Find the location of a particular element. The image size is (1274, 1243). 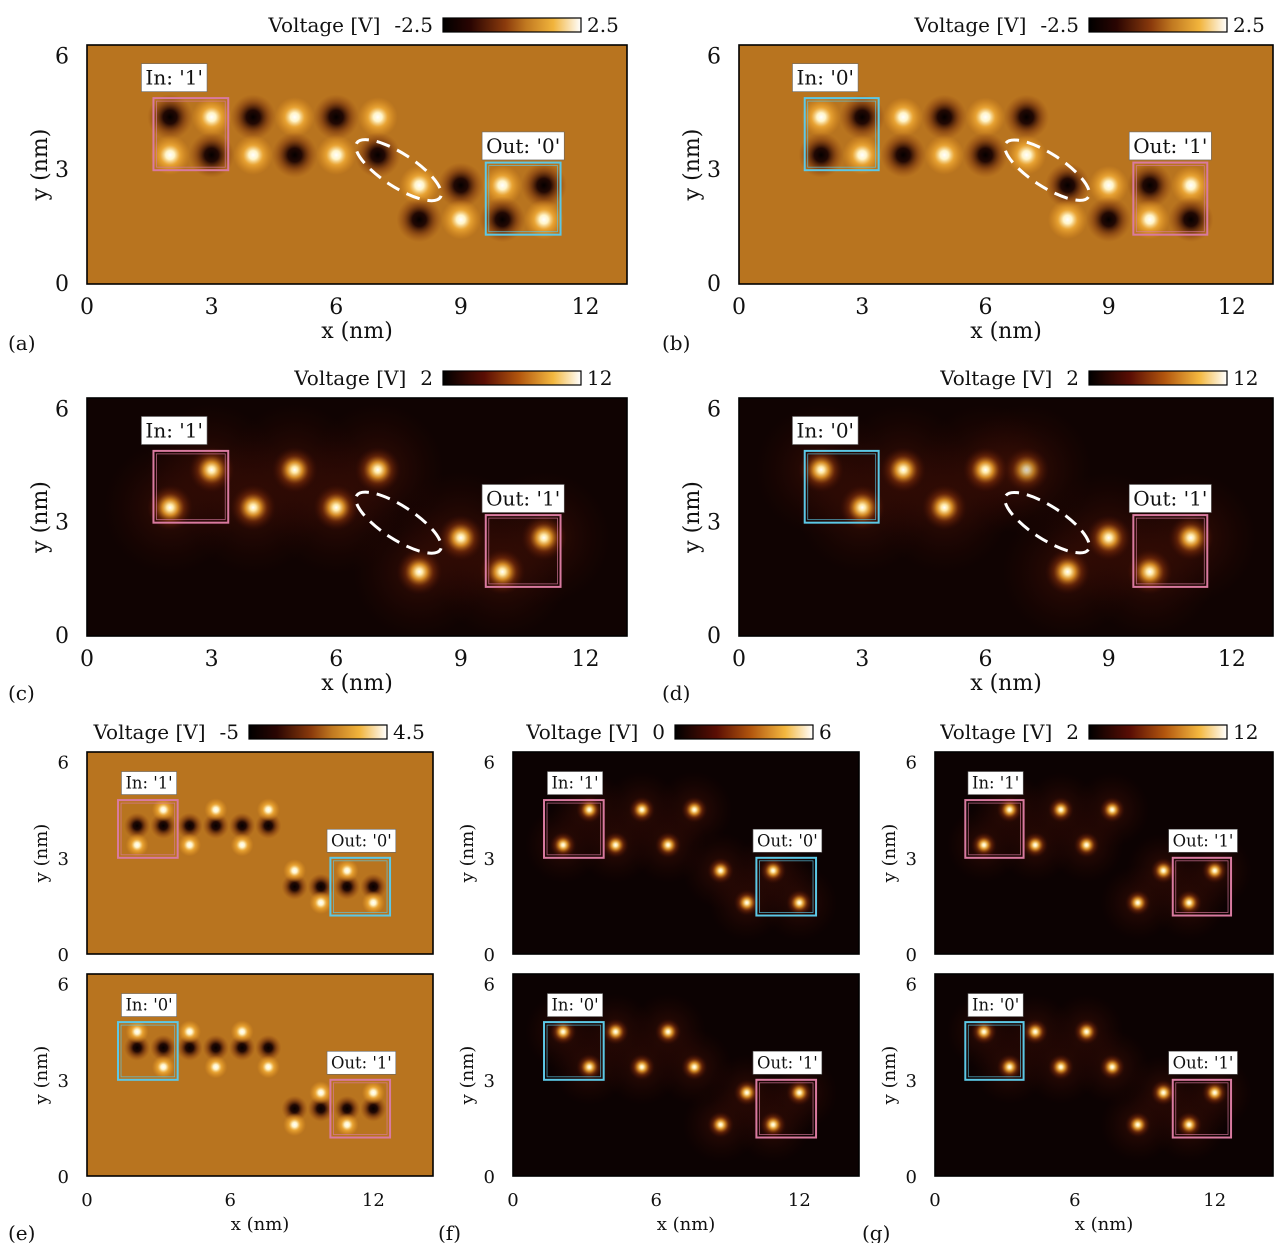

x-tick-label: 12 is located at coordinates (1232, 659).